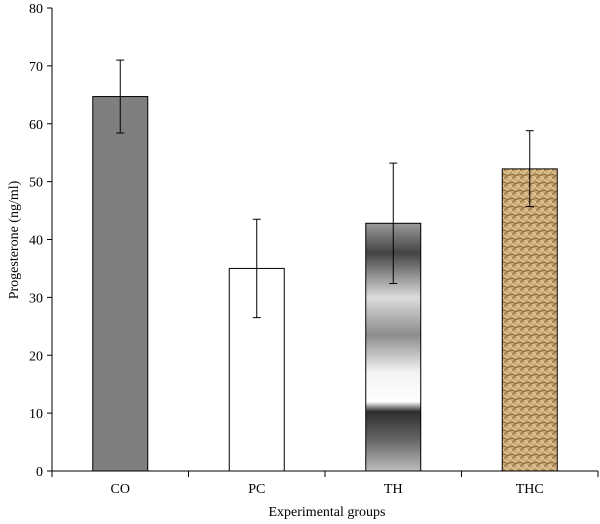 Image resolution: width=600 pixels, height=524 pixels. What do you see at coordinates (529, 169) in the screenshot?
I see `error-bar-thc` at bounding box center [529, 169].